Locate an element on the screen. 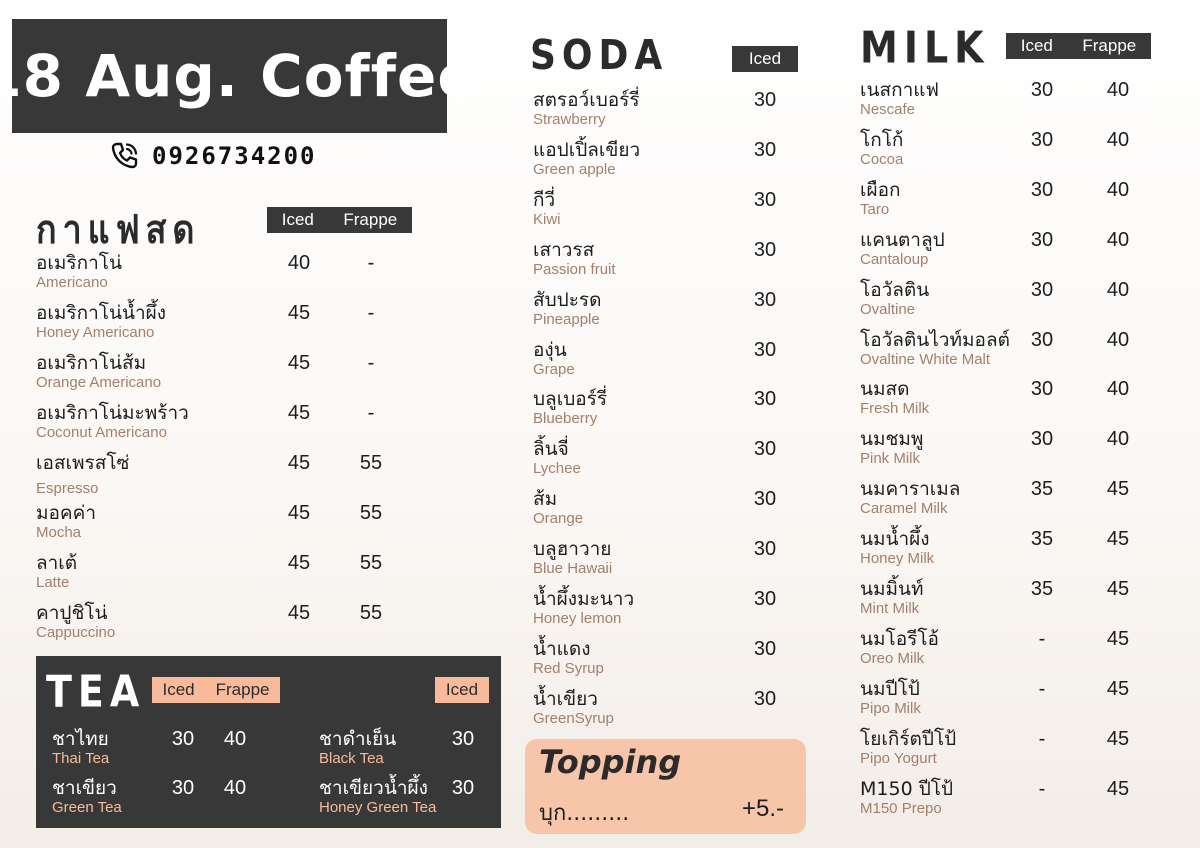 Image resolution: width=1200 pixels, height=848 pixels. soda-menu-row: กีวี่ Kiwi 30 is located at coordinates (683, 214).